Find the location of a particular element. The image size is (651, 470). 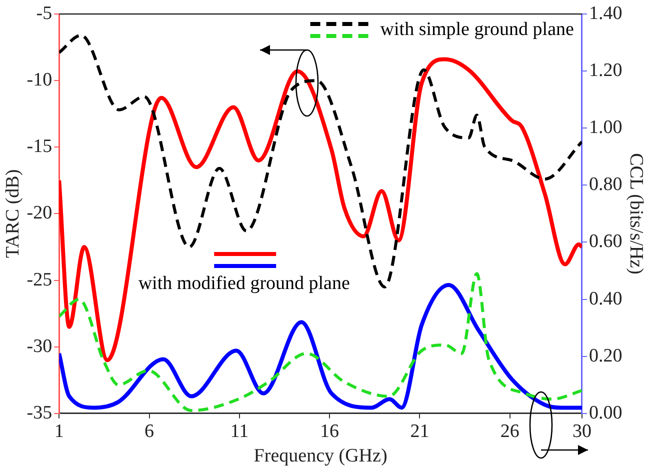

y-tick-label: -10 is located at coordinates (39, 80).